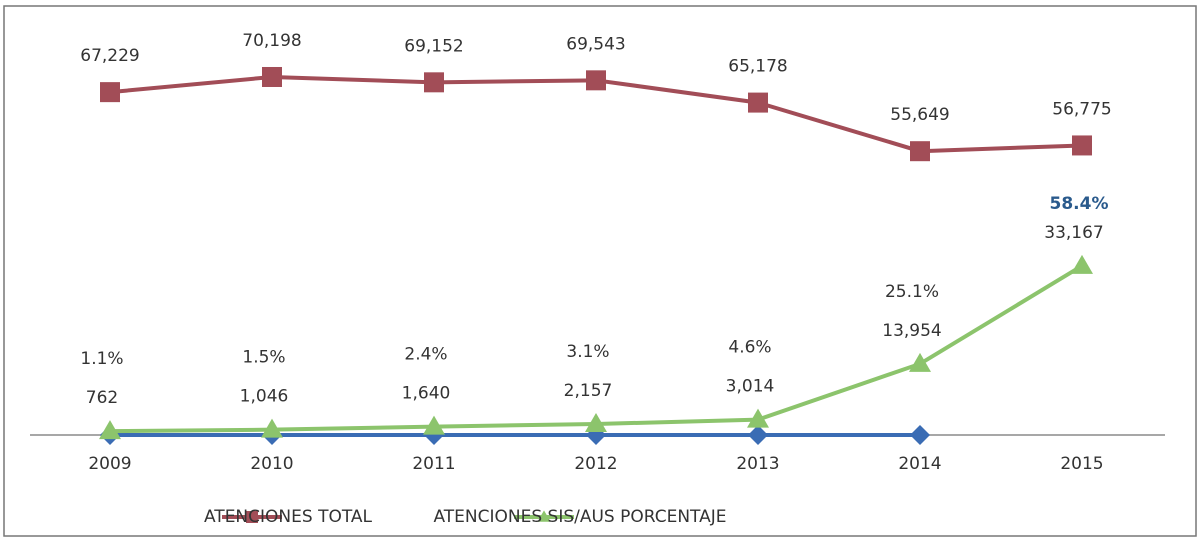 The image size is (1202, 540). What do you see at coordinates (912, 292) in the screenshot?
I see `share-label: 25.1%` at bounding box center [912, 292].